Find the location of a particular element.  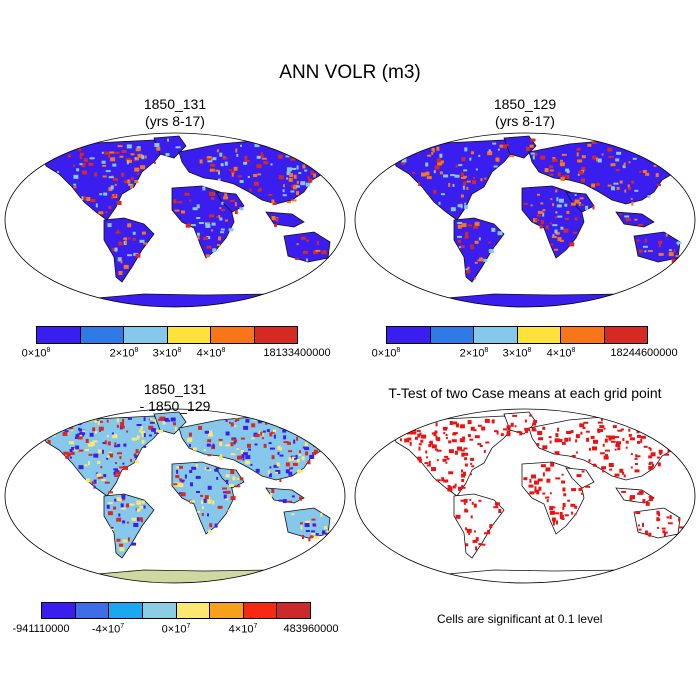

continent-antarctica is located at coordinates (184, 576).